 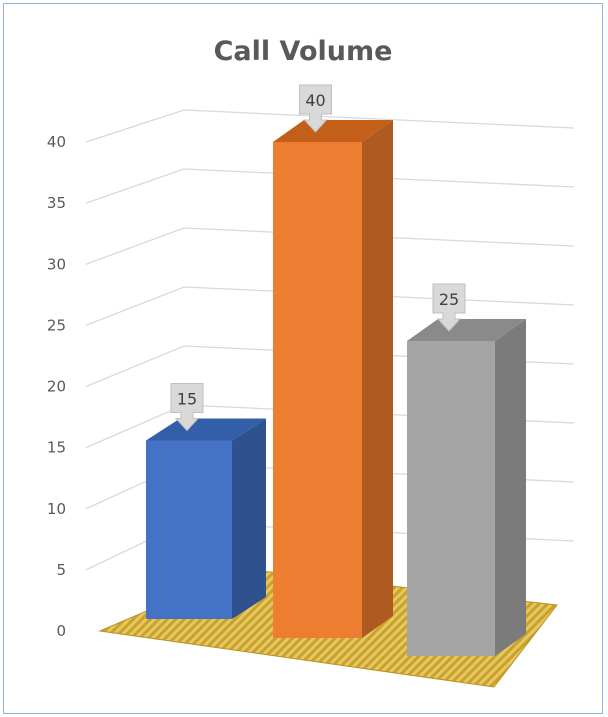 I want to click on y-tick-label: 5, so click(x=61, y=570).